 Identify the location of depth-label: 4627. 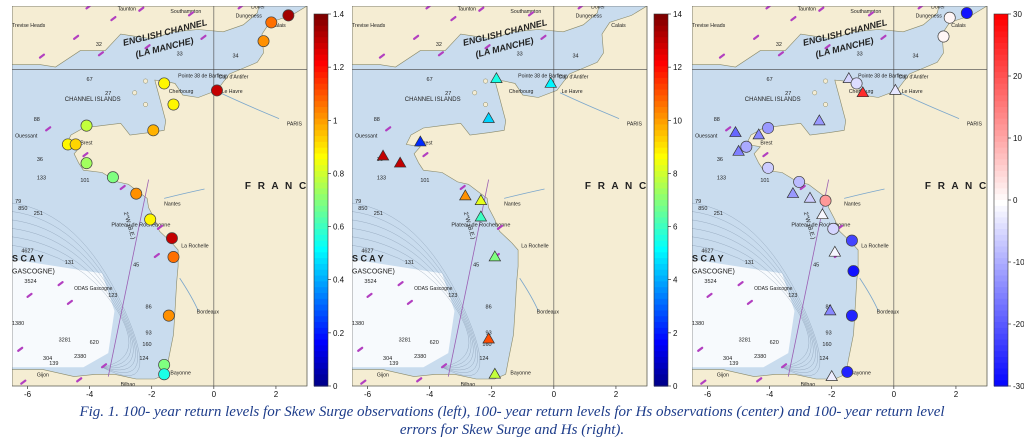
(707, 251).